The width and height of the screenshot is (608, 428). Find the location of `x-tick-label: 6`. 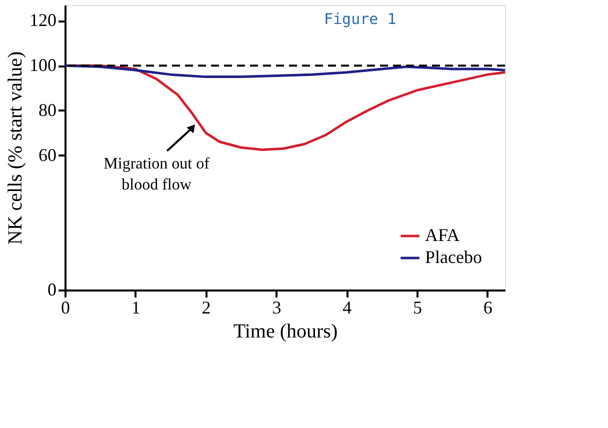

x-tick-label: 6 is located at coordinates (487, 308).